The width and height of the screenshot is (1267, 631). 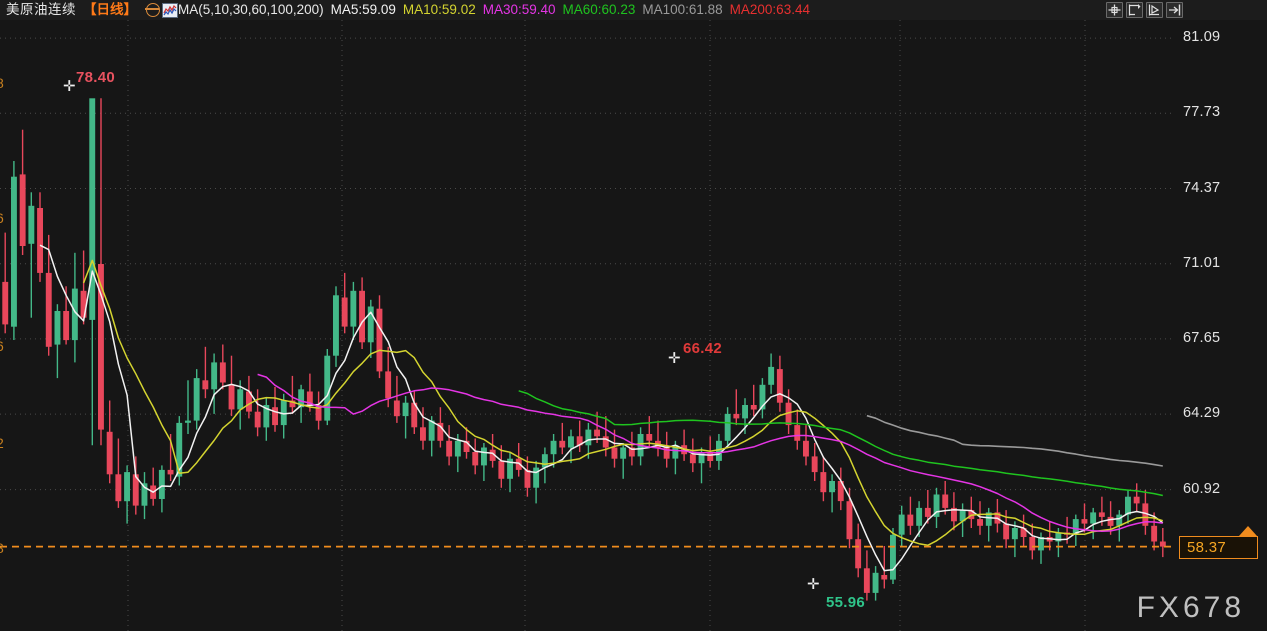 What do you see at coordinates (1144, 10) in the screenshot?
I see `chart-toolbar` at bounding box center [1144, 10].